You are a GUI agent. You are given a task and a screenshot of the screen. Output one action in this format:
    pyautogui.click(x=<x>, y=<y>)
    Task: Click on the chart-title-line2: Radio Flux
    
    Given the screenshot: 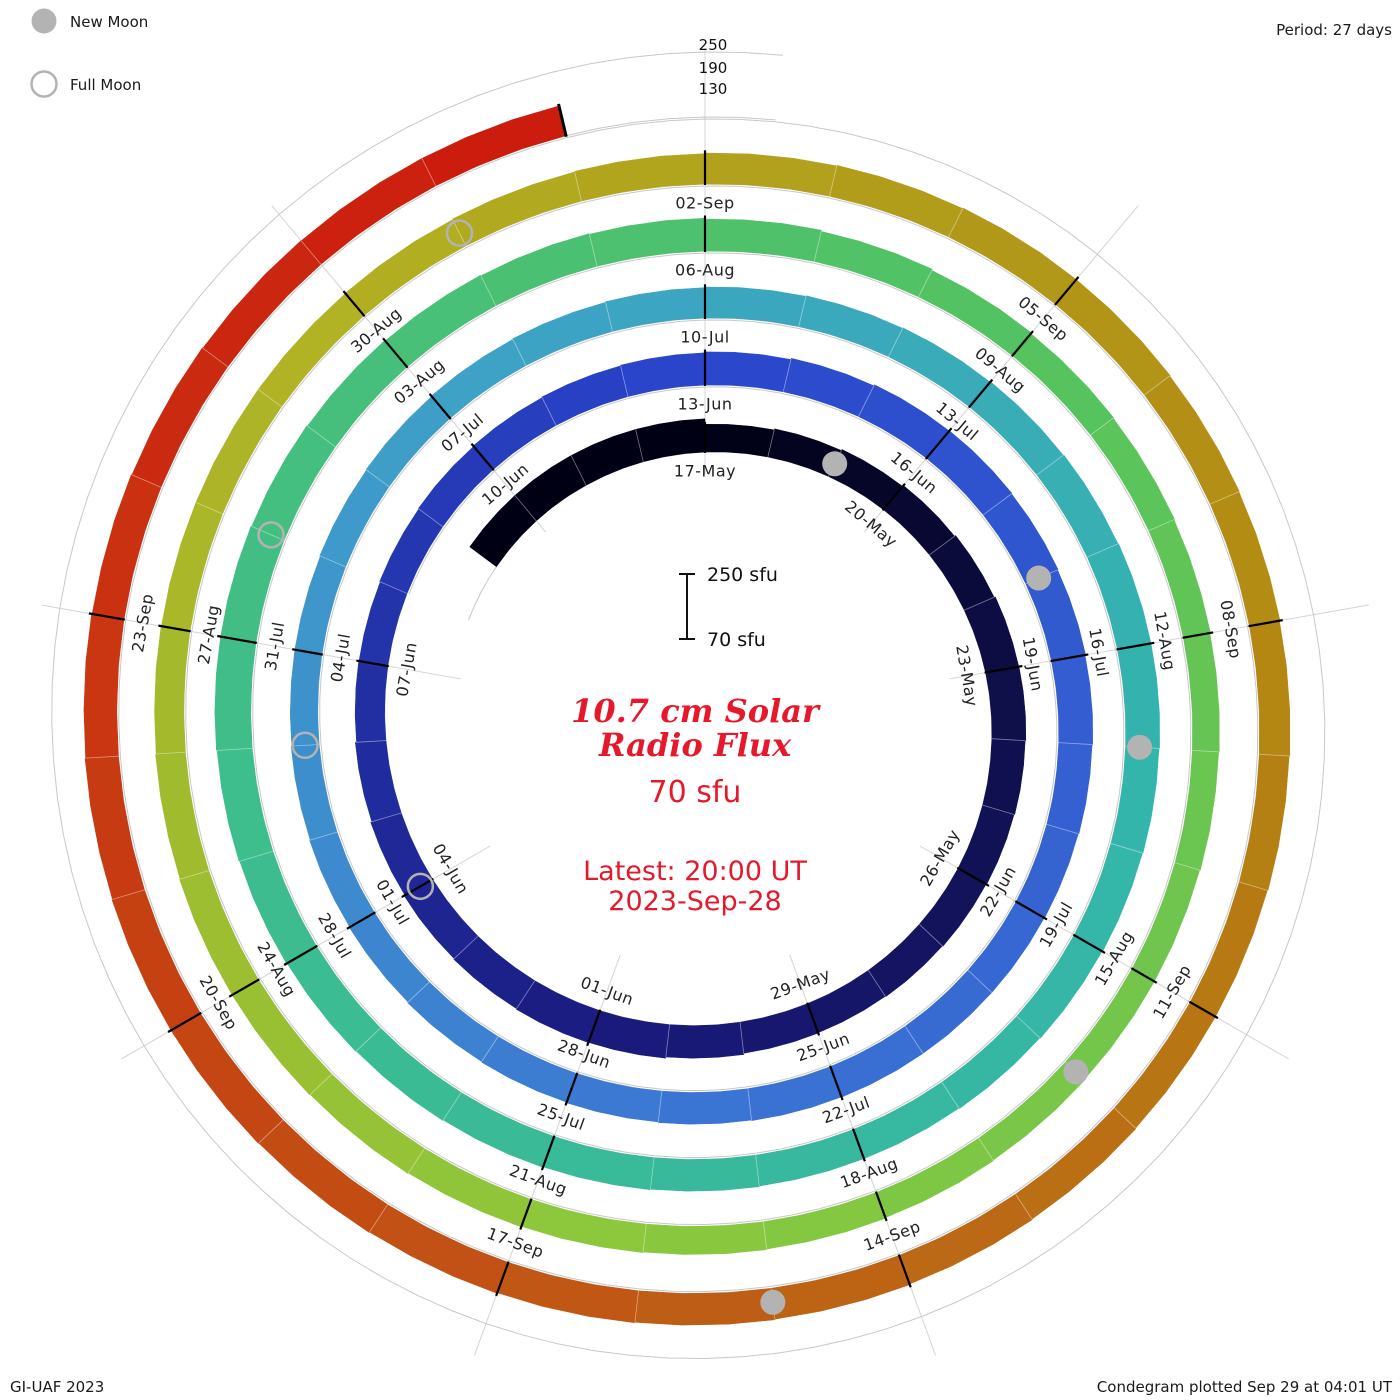 What is the action you would take?
    pyautogui.click(x=695, y=745)
    